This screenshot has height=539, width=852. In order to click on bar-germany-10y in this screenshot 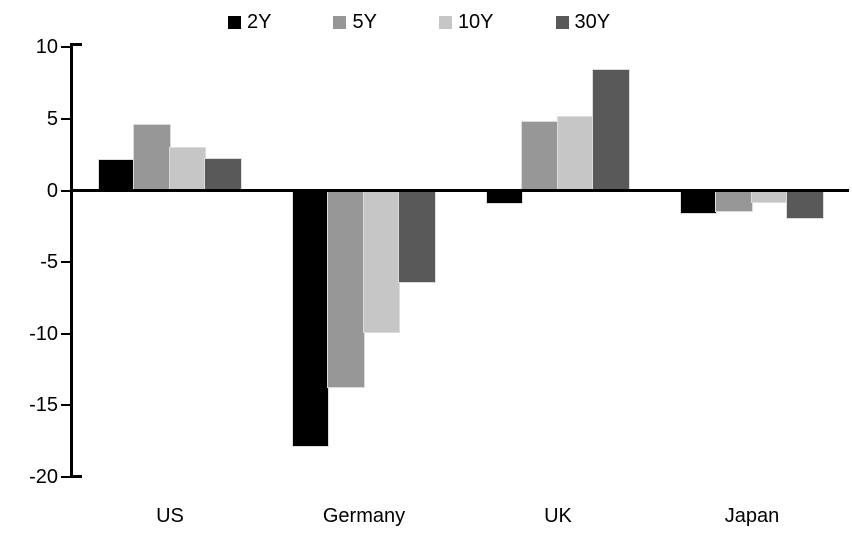, I will do `click(381, 261)`.